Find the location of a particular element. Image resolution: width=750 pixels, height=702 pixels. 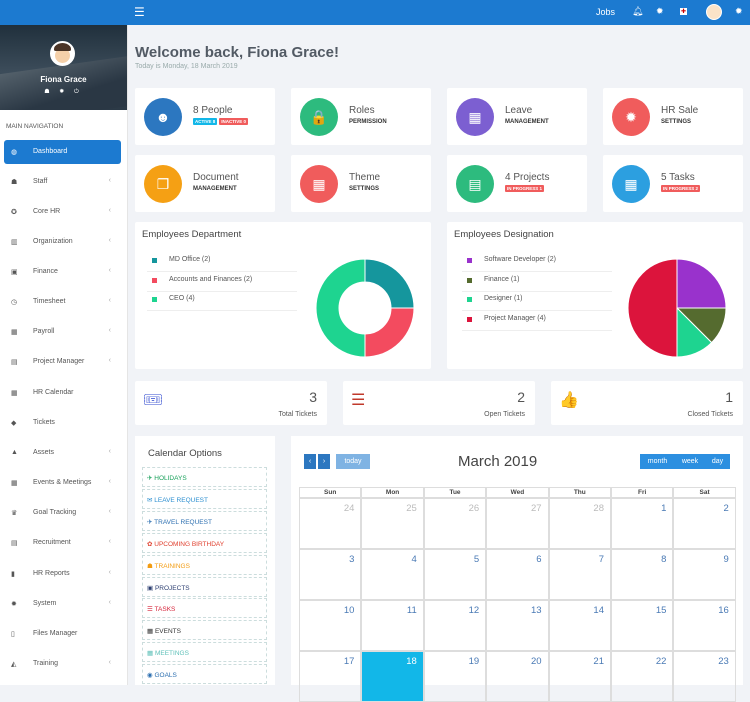

sidebar-item-hr-calendar: ▦ HR Calendar is located at coordinates (62, 393).